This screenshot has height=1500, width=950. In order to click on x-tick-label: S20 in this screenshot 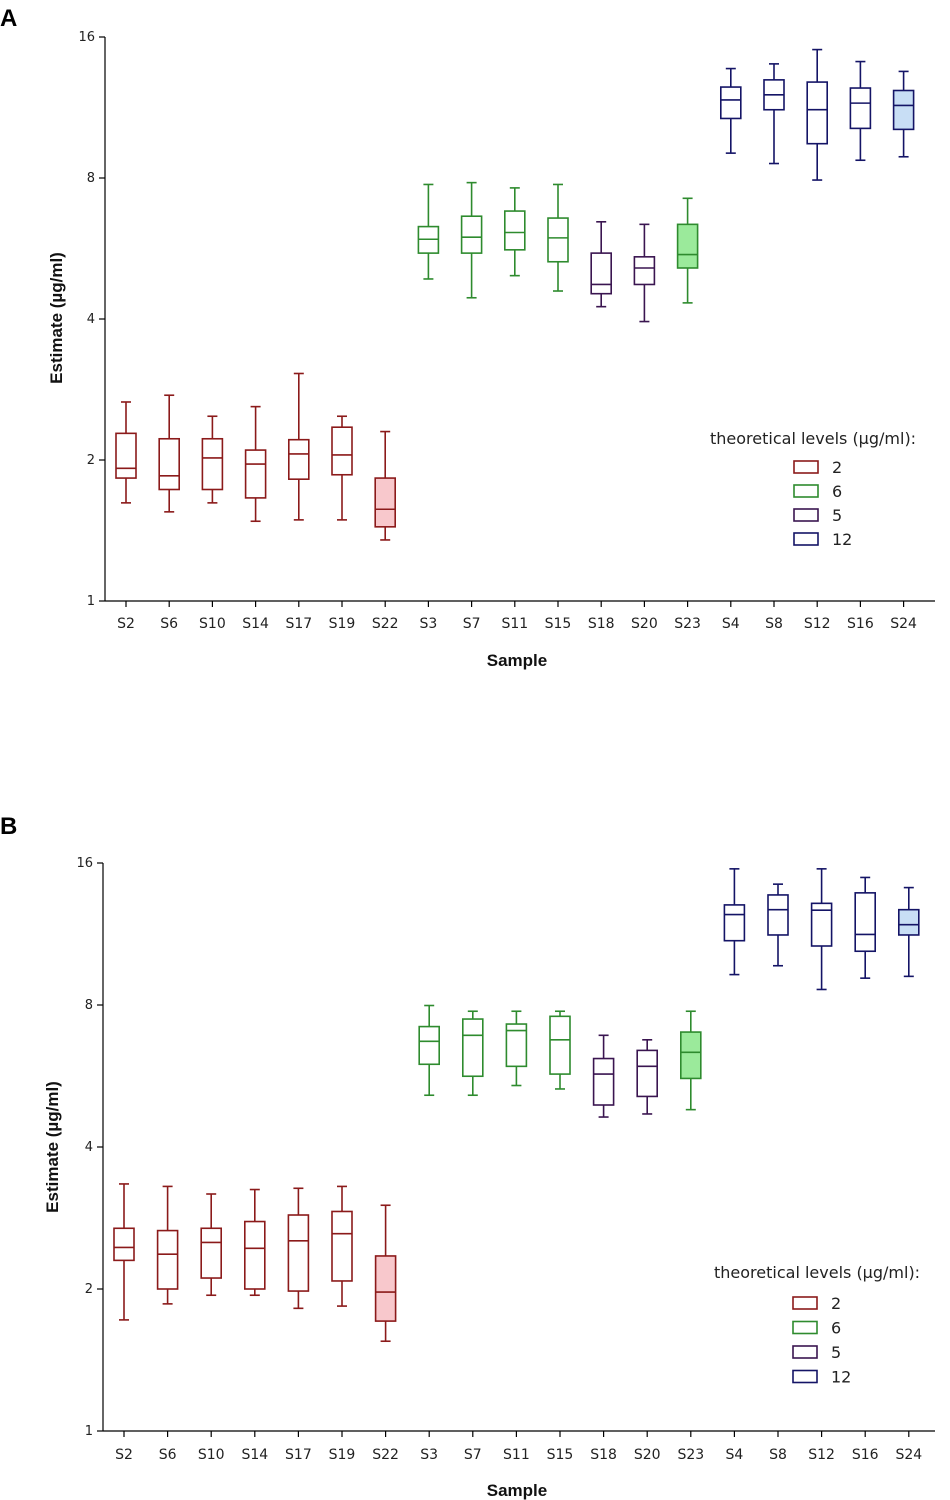, I will do `click(644, 624)`.